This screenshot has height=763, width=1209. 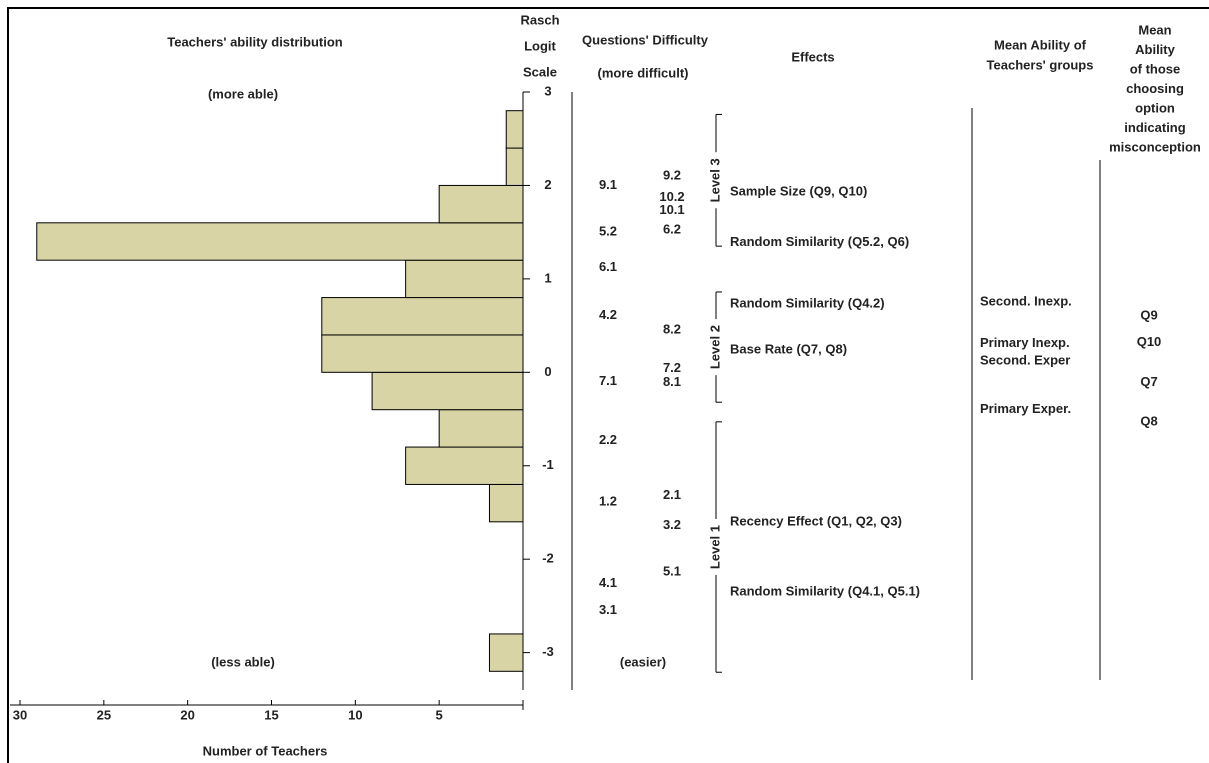 I want to click on options-header: indicating, so click(x=1154, y=127).